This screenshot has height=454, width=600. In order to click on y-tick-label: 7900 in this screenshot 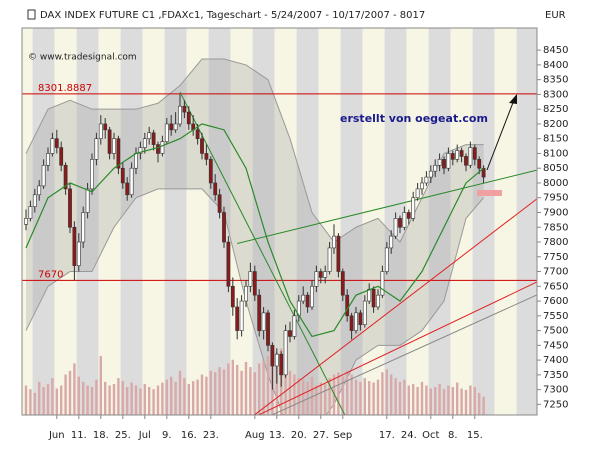, I will do `click(555, 212)`.